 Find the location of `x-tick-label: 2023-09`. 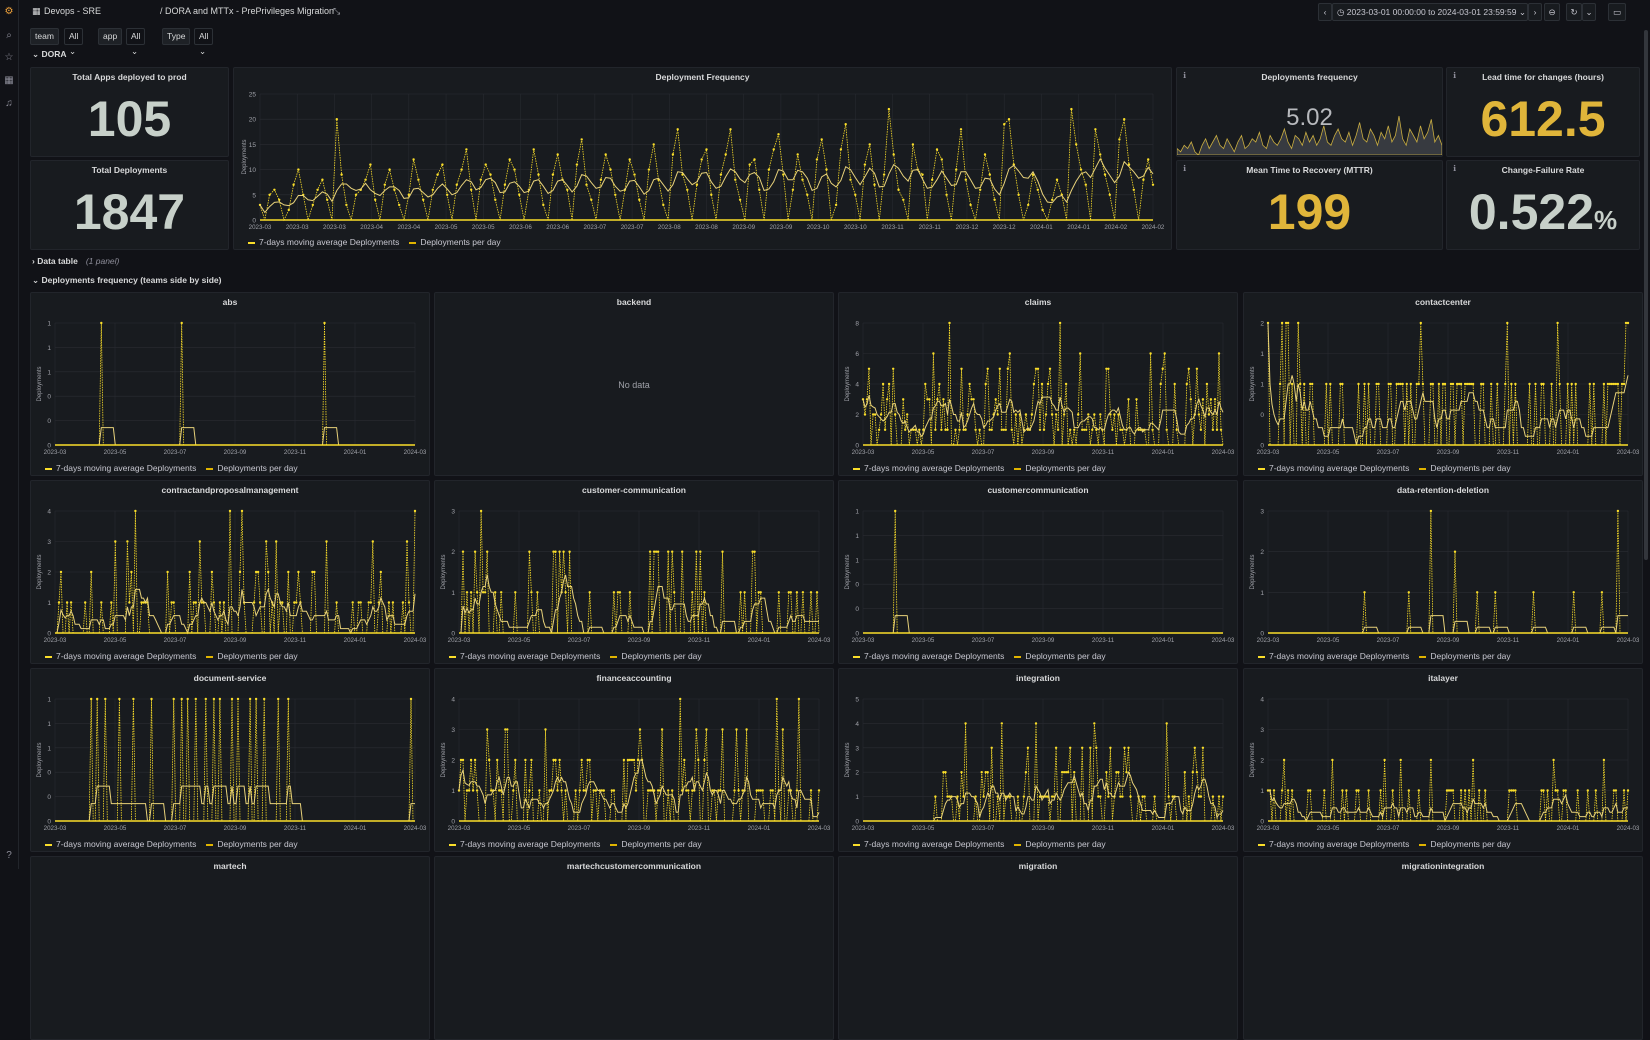

x-tick-label: 2023-09 is located at coordinates (1448, 640).